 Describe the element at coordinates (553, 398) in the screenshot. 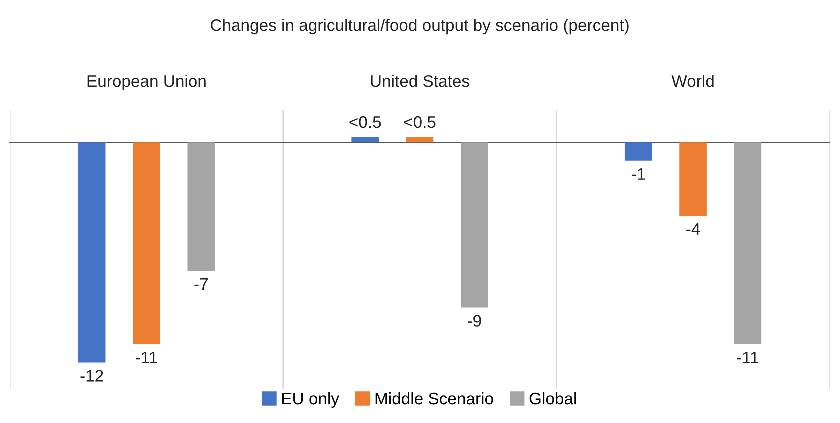

I see `legend-label: Global` at that location.